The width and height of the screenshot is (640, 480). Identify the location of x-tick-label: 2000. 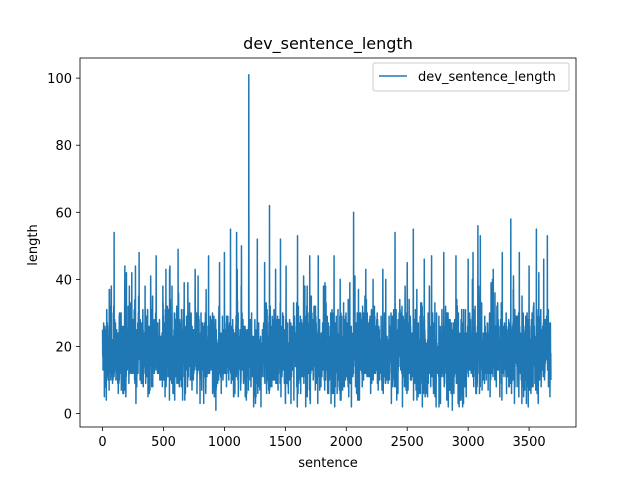
(346, 442).